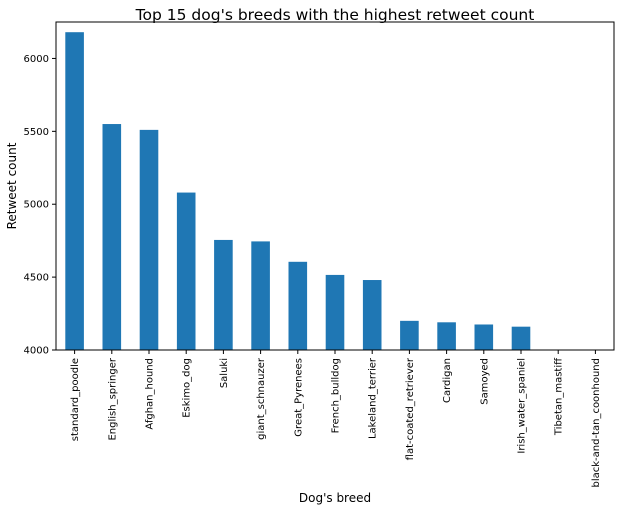  Describe the element at coordinates (373, 398) in the screenshot. I see `x-tick-label-Lakeland_terrier: Lakeland_terrier` at that location.